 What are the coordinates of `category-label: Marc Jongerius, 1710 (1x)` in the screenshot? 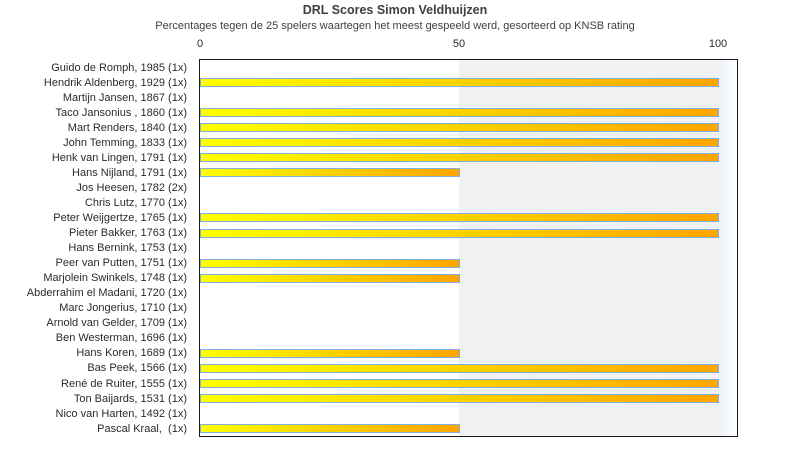 It's located at (123, 308).